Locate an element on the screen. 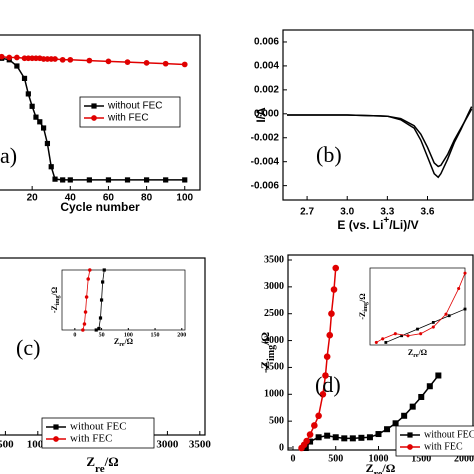  y-axis-label: -Zimg/Ω is located at coordinates (56, 299).